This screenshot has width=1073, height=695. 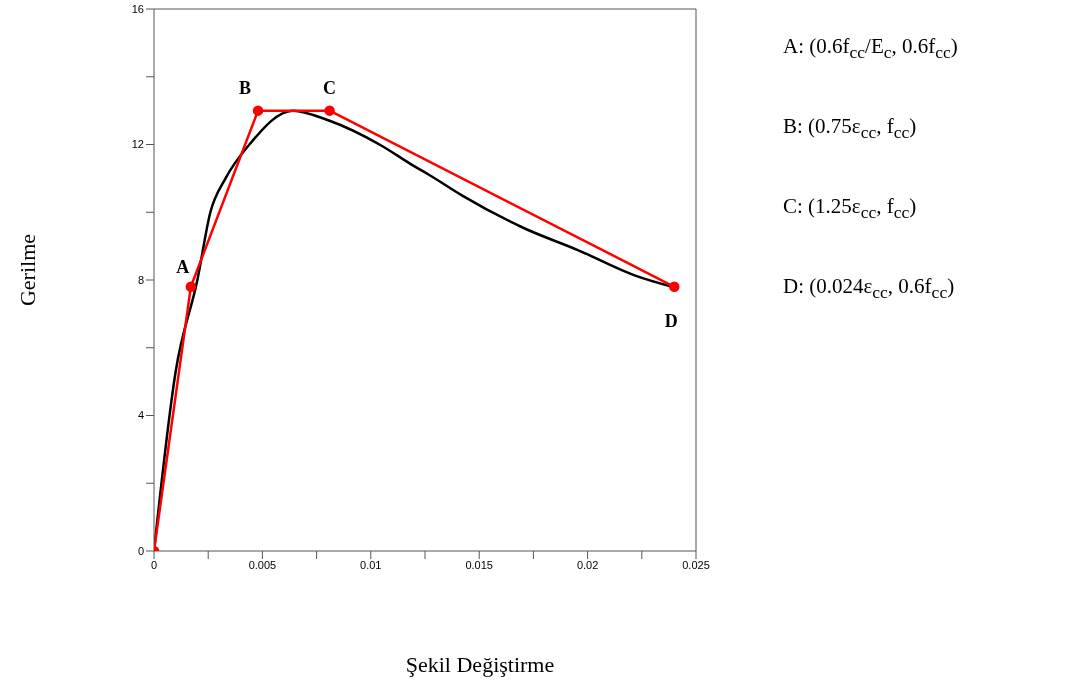 I want to click on annotation: C, so click(x=330, y=87).